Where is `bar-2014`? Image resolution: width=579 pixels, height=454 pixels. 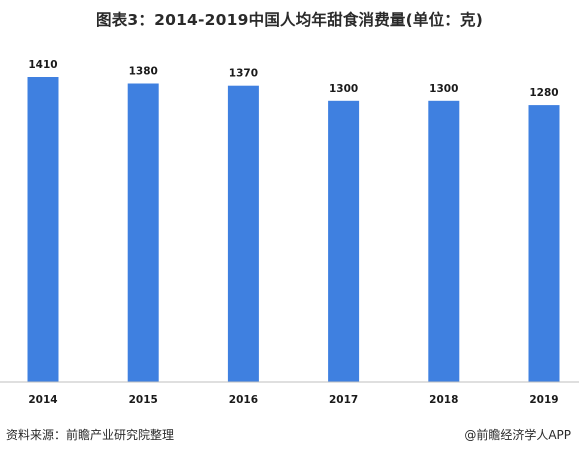 bar-2014 is located at coordinates (43, 229).